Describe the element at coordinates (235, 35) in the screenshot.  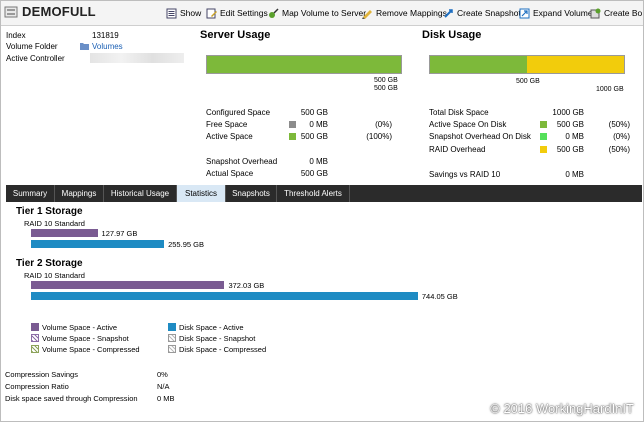
I see `server-usage-title: Server Usage` at that location.